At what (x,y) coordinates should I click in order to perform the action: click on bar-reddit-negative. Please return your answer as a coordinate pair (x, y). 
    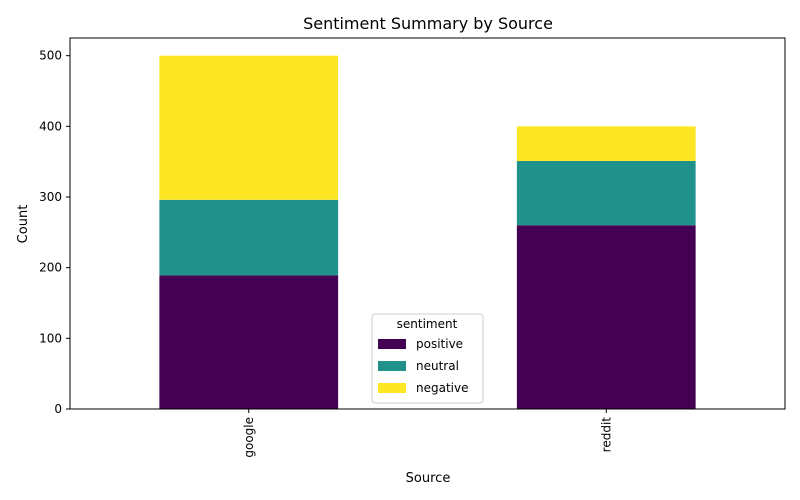
    Looking at the image, I should click on (606, 143).